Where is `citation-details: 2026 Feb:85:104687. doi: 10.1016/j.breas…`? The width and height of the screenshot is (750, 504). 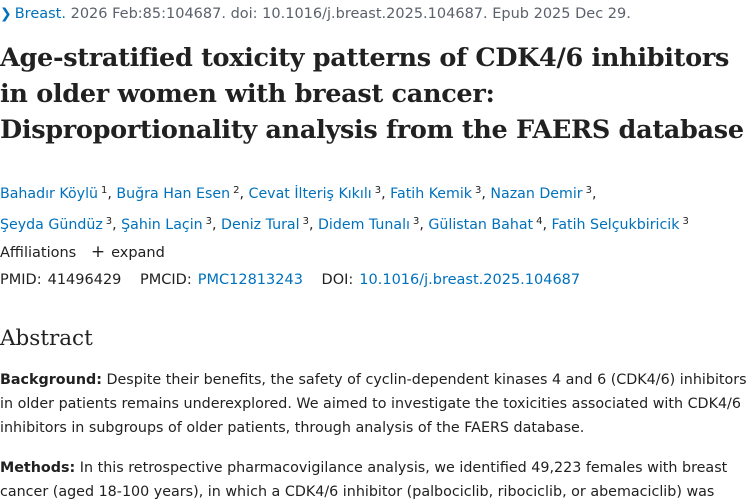 citation-details: 2026 Feb:85:104687. doi: 10.1016/j.breas… is located at coordinates (350, 14).